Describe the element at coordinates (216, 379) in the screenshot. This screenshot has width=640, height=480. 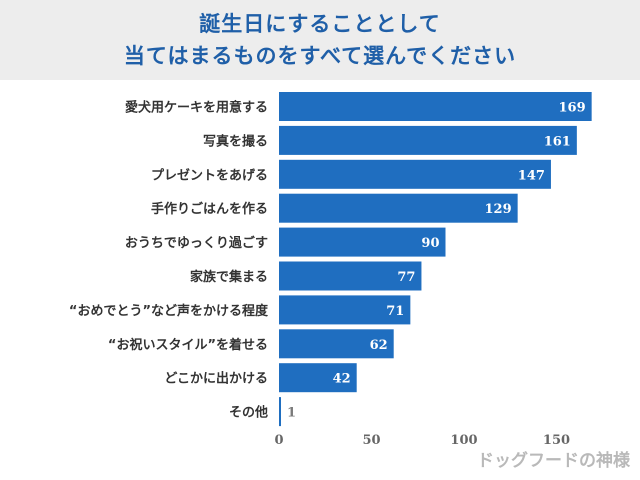
I see `category-label: どこかに出かける` at that location.